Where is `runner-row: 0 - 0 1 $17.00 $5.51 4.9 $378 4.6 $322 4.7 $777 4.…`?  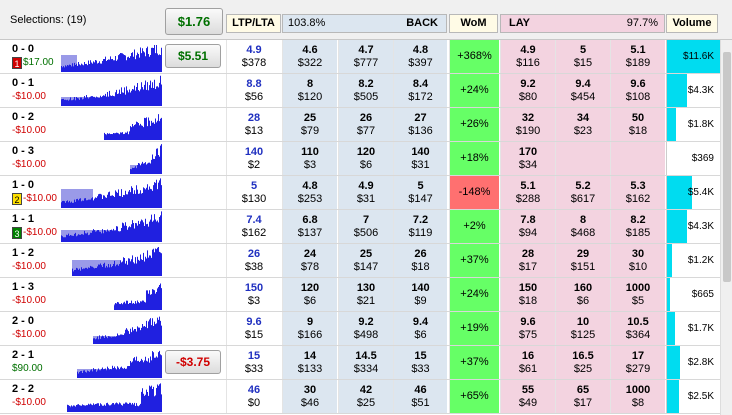
runner-row: 0 - 0 1 $17.00 $5.51 4.9 $378 4.6 $322 4.7 $777 4.… is located at coordinates (360, 57).